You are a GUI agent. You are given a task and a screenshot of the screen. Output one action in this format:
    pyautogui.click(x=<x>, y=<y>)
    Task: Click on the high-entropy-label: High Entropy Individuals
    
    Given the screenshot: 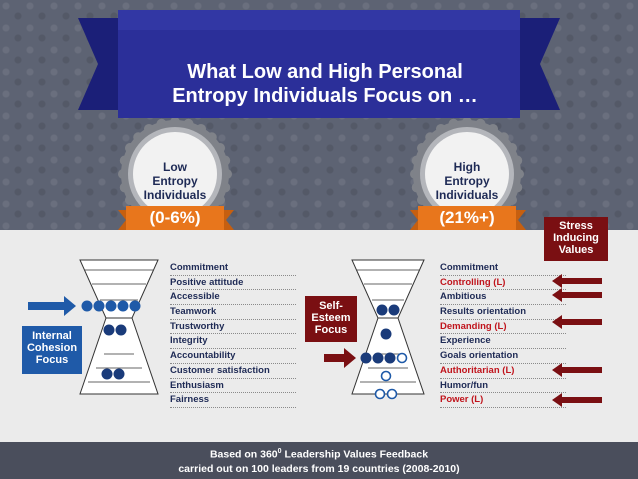 What is the action you would take?
    pyautogui.click(x=467, y=181)
    